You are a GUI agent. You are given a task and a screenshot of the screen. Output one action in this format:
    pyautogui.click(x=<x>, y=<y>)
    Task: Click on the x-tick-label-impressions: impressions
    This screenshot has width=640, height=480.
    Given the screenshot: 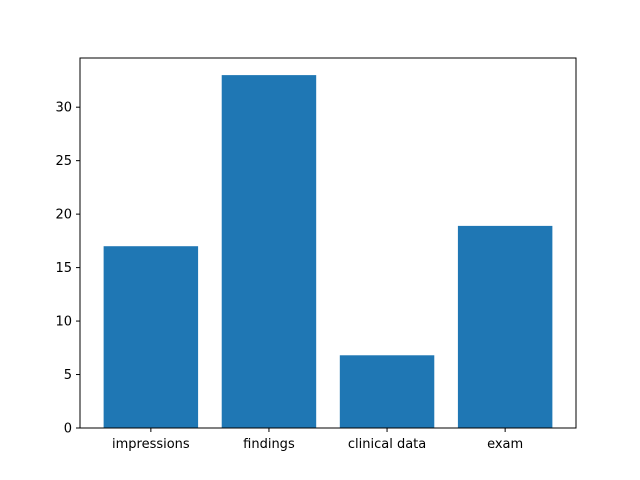 What is the action you would take?
    pyautogui.click(x=151, y=444)
    